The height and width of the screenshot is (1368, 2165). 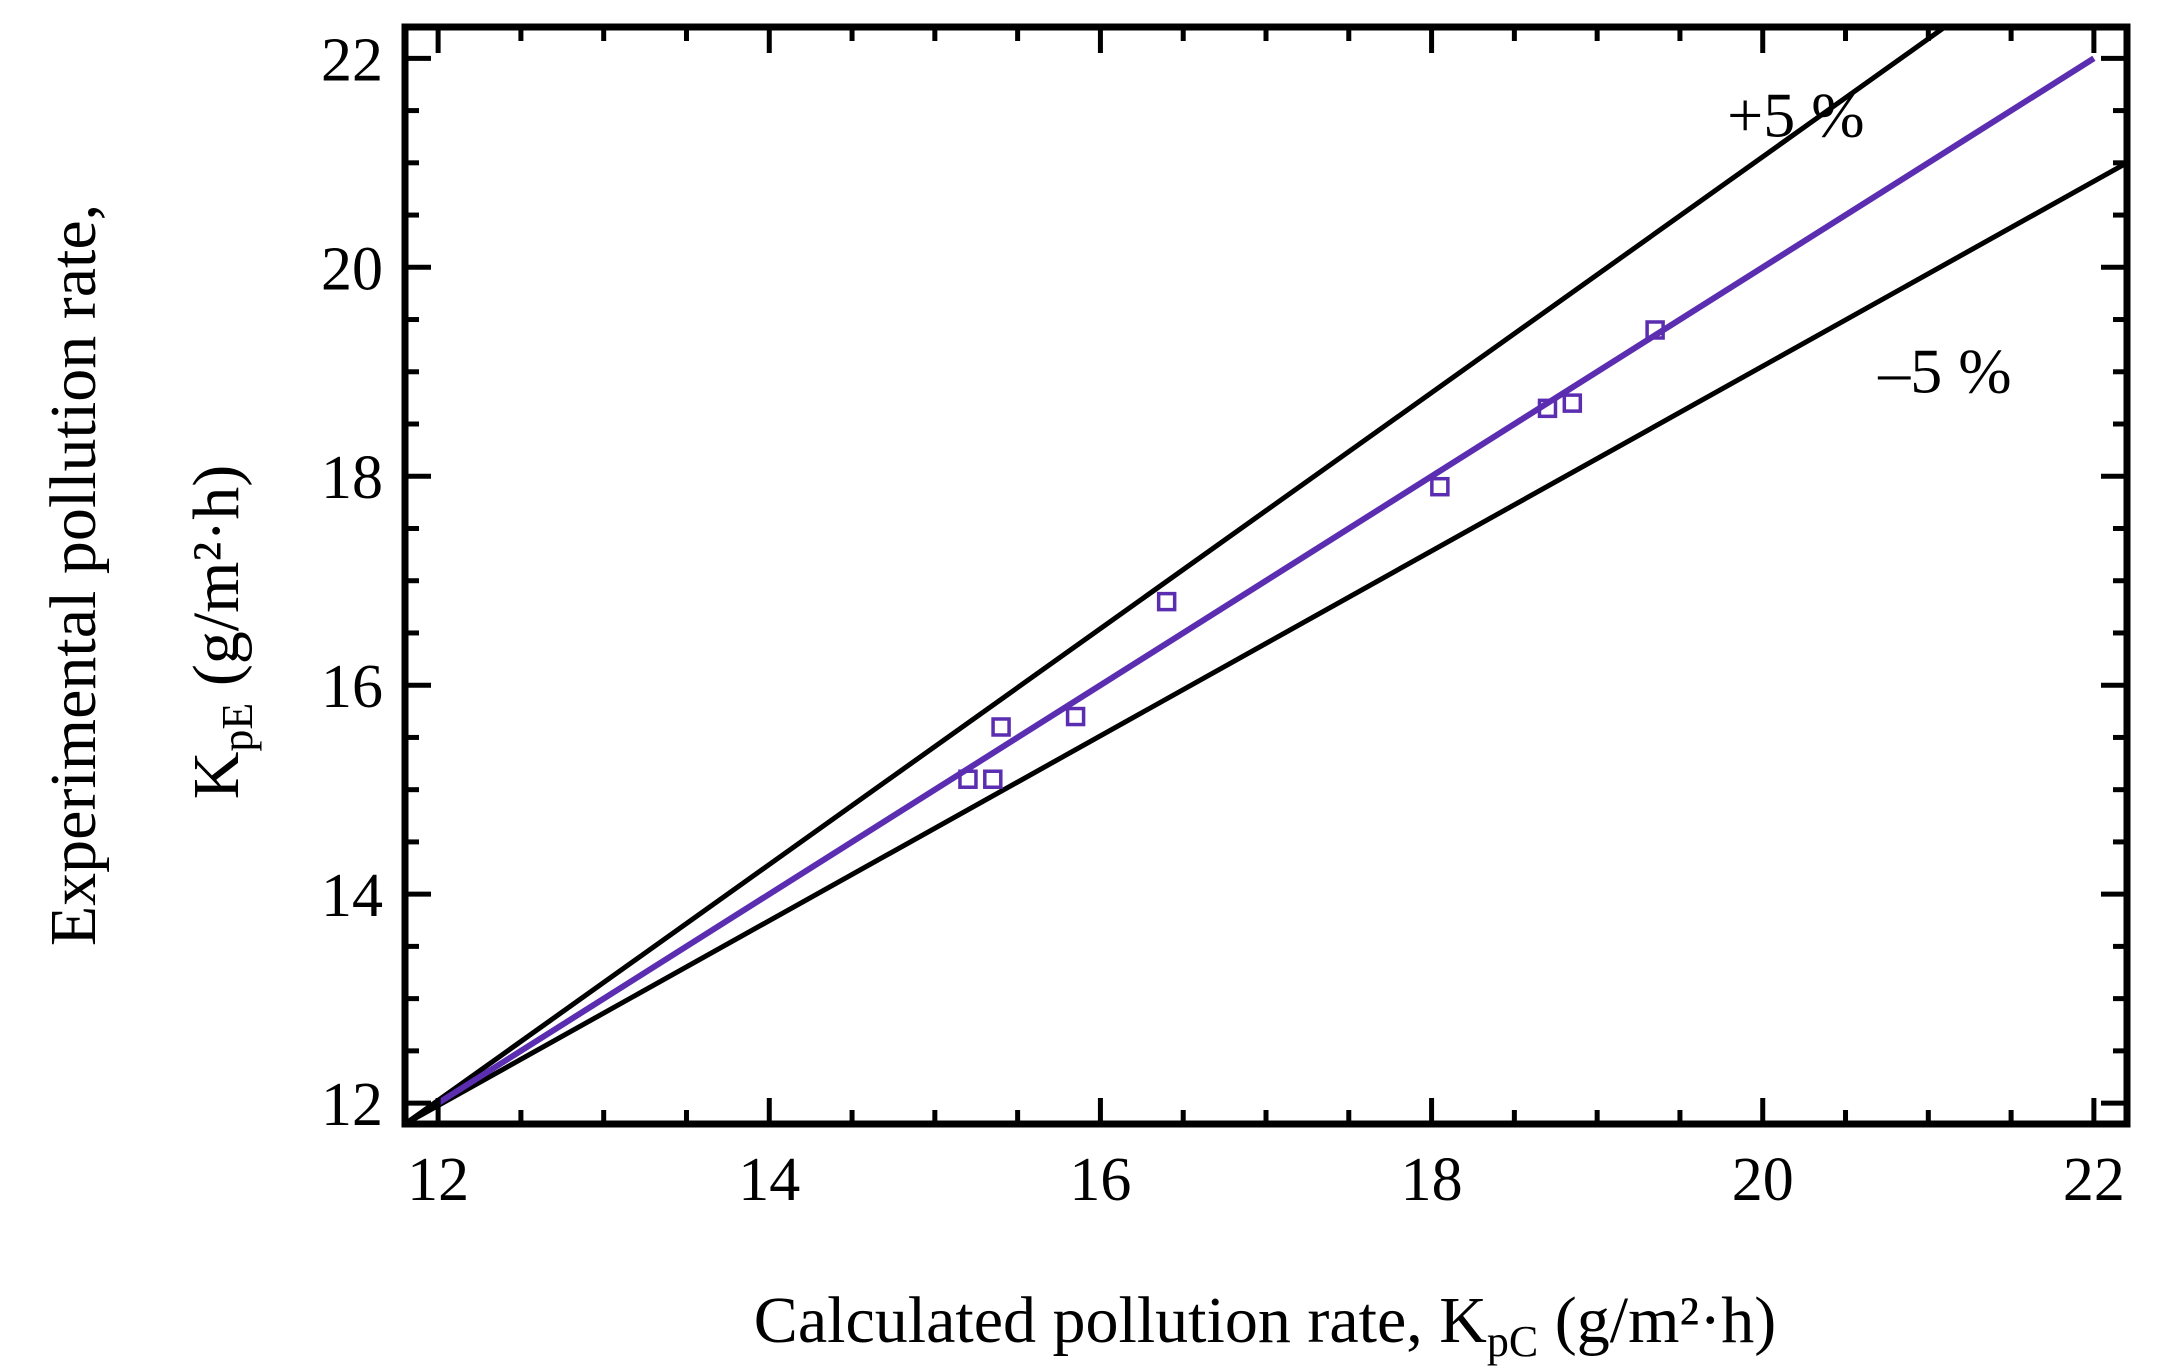 What do you see at coordinates (352, 269) in the screenshot?
I see `y-tick-label: 20` at bounding box center [352, 269].